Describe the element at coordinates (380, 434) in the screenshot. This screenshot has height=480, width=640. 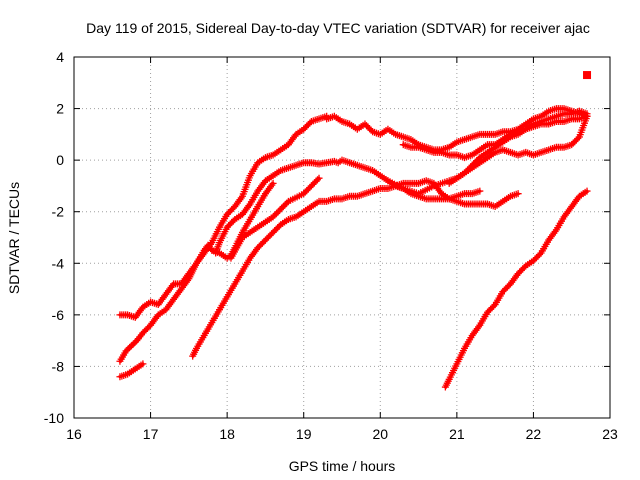
I see `x-tick-label: 20` at that location.